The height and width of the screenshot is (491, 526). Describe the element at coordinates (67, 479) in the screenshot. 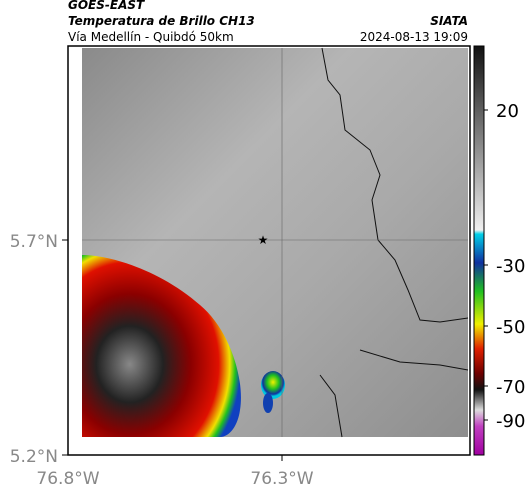

I see `lon-label: 76.8°W` at that location.